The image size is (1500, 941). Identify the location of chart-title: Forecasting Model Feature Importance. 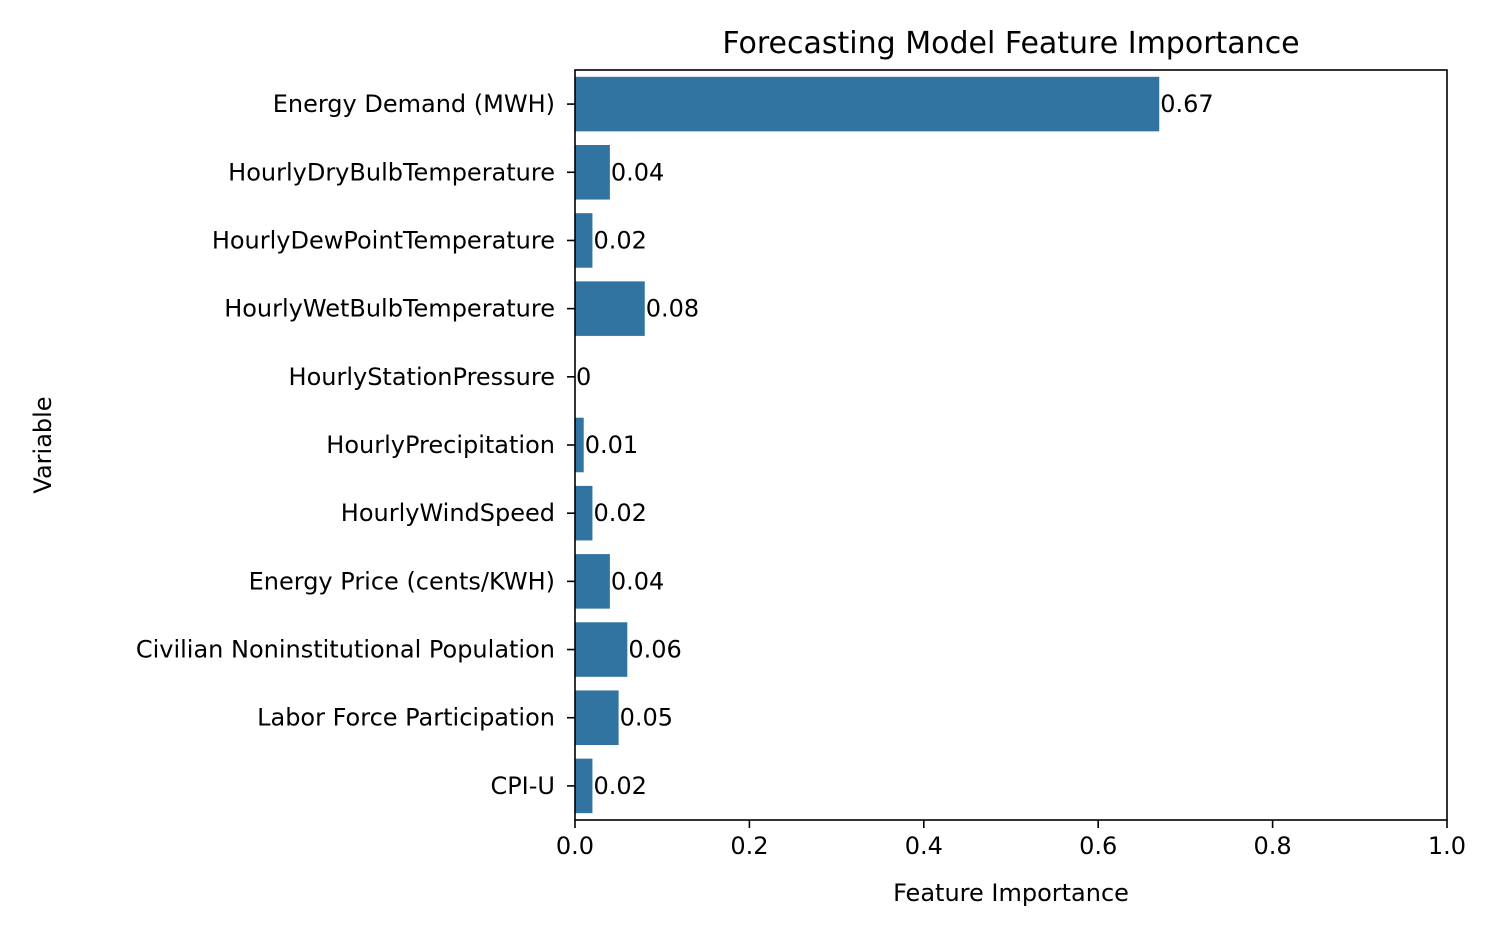
(1010, 43).